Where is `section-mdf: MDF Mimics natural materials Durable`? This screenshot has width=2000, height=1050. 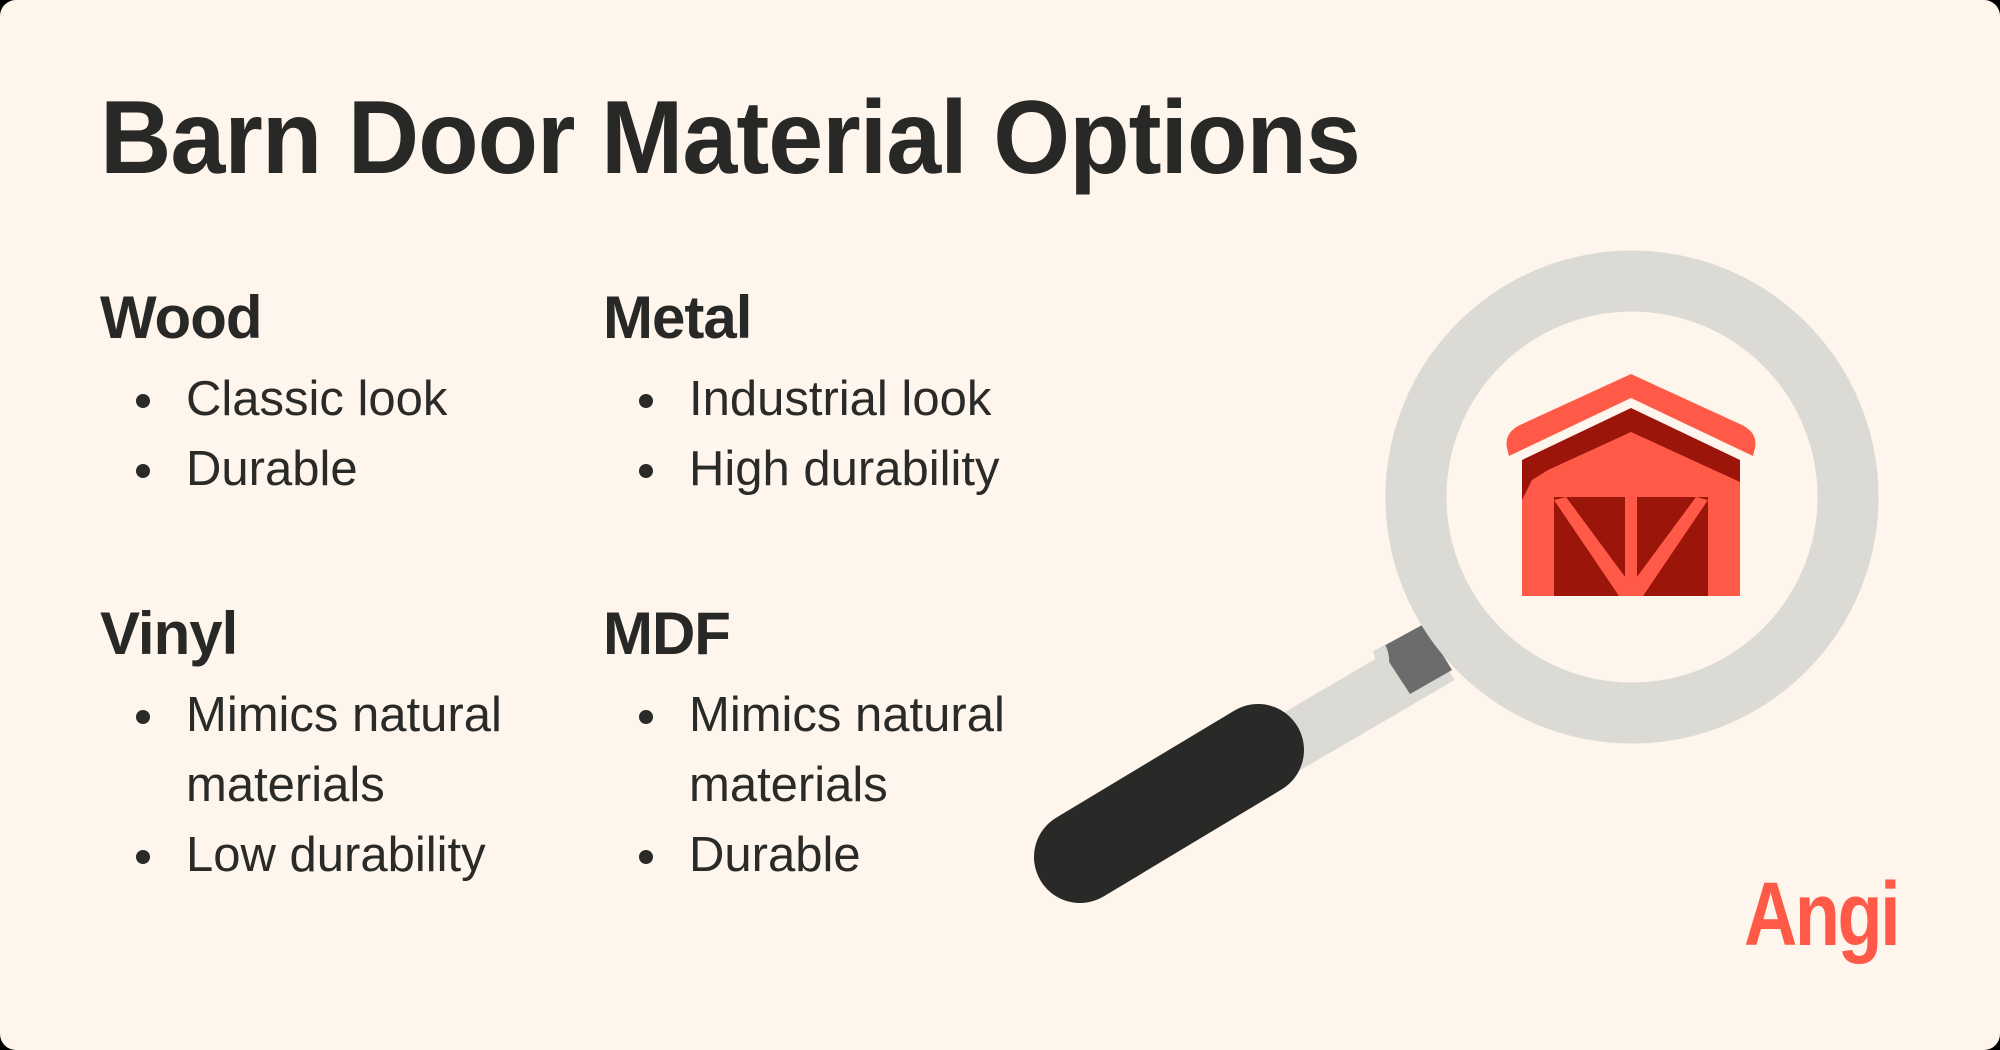 section-mdf: MDF Mimics natural materials Durable is located at coordinates (838, 747).